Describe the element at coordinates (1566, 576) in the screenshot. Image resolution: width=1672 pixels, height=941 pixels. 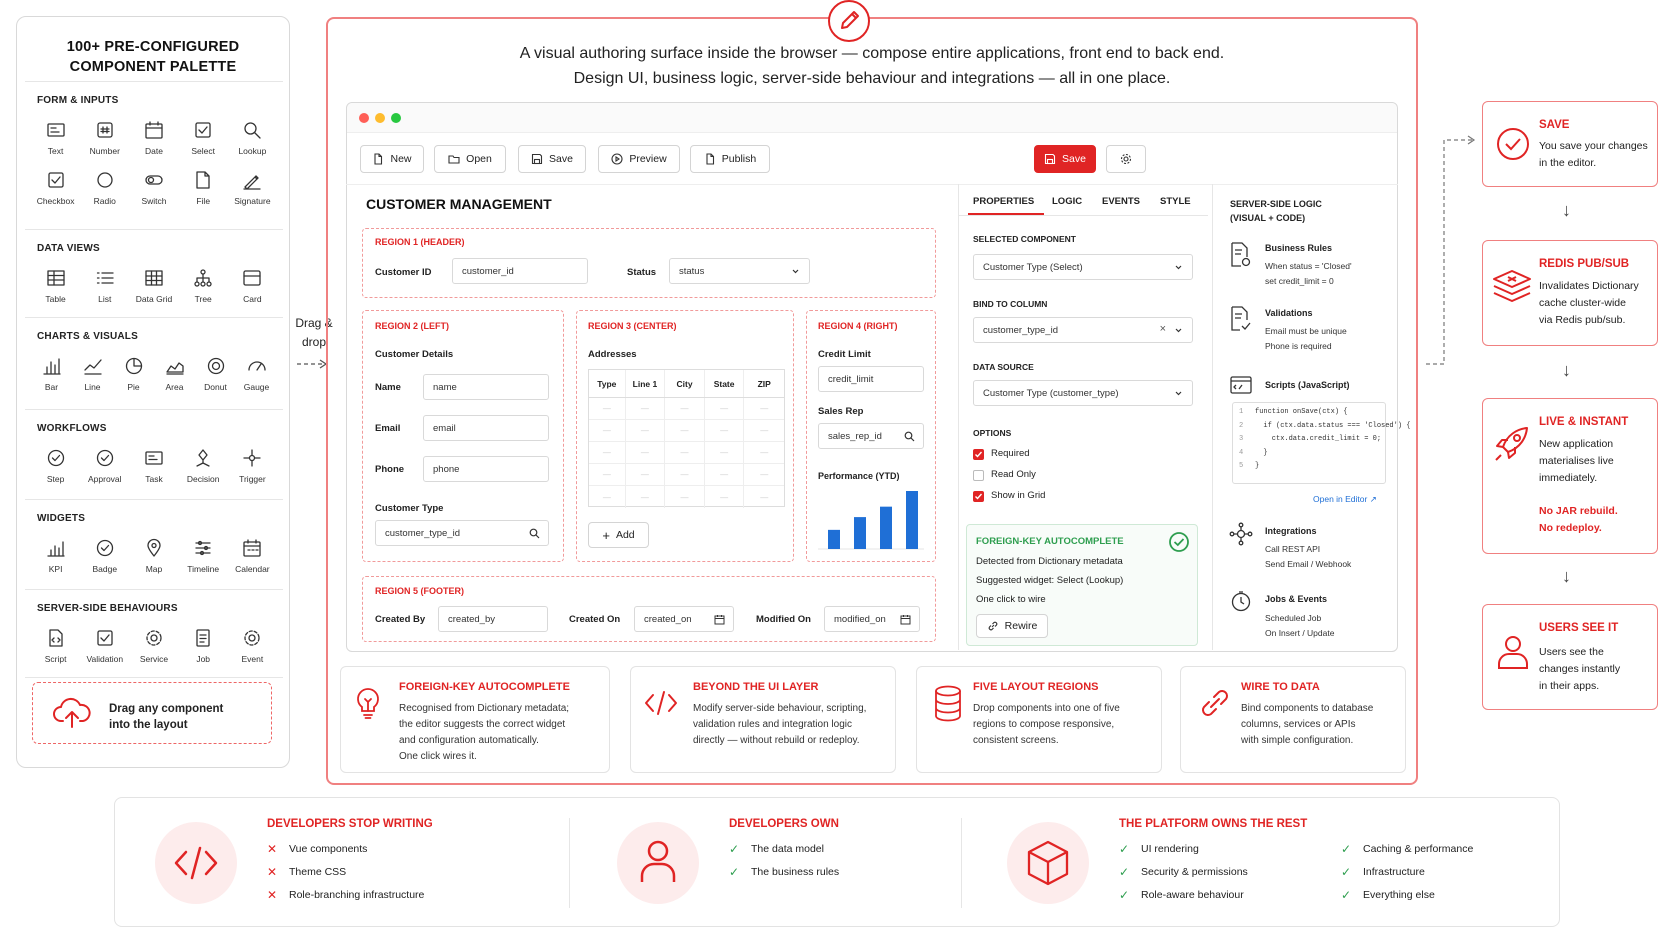
I see `down-arrow-icon: ↓` at that location.